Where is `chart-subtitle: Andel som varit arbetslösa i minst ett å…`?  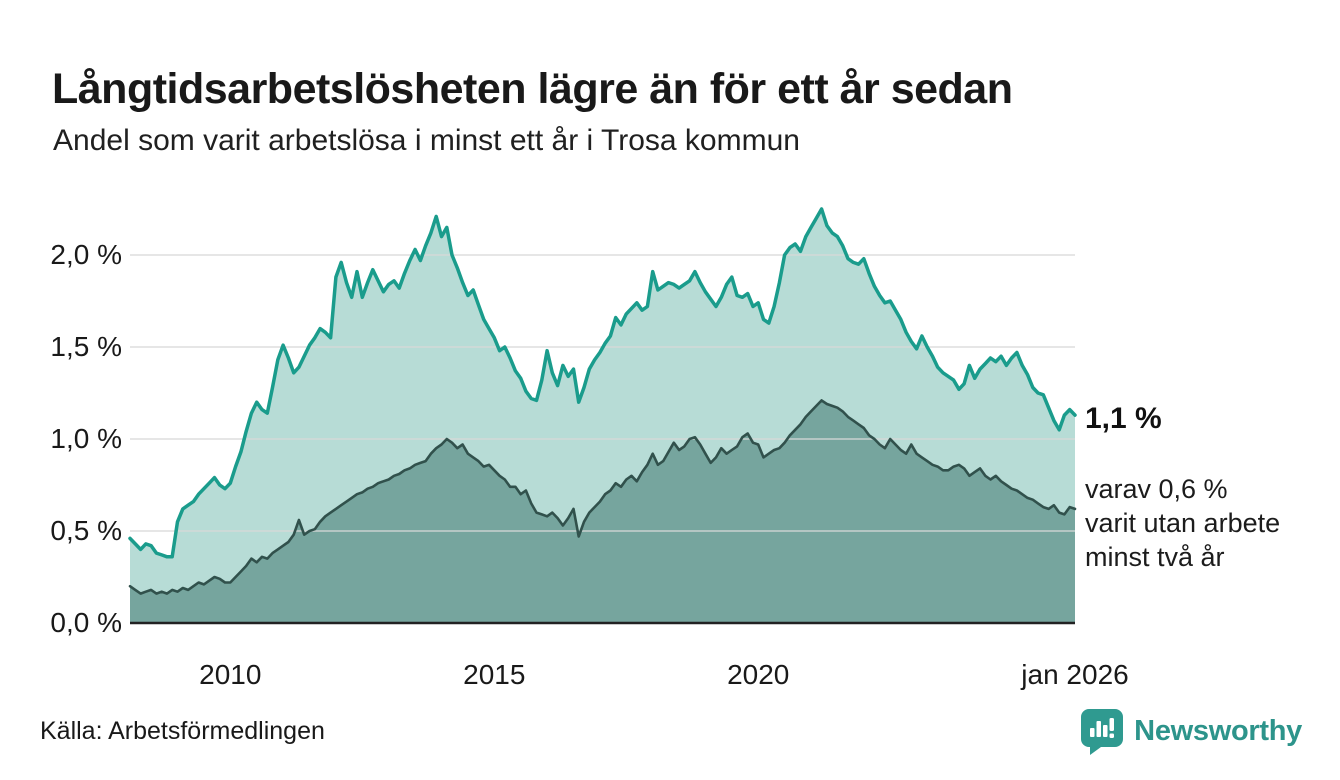
chart-subtitle: Andel som varit arbetslösa i minst ett å… is located at coordinates (426, 140).